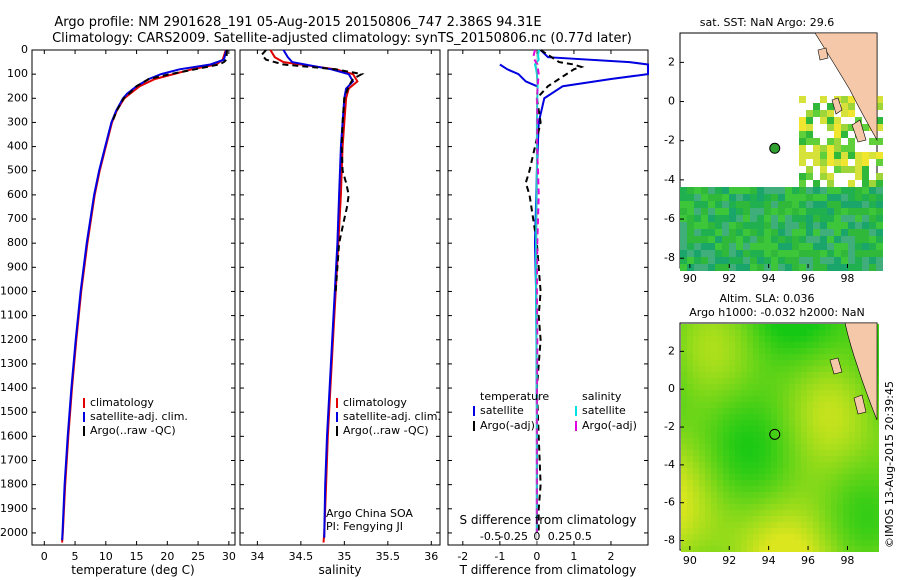 The width and height of the screenshot is (900, 580). What do you see at coordinates (388, 556) in the screenshot?
I see `x-tick-label: 35.5` at bounding box center [388, 556].